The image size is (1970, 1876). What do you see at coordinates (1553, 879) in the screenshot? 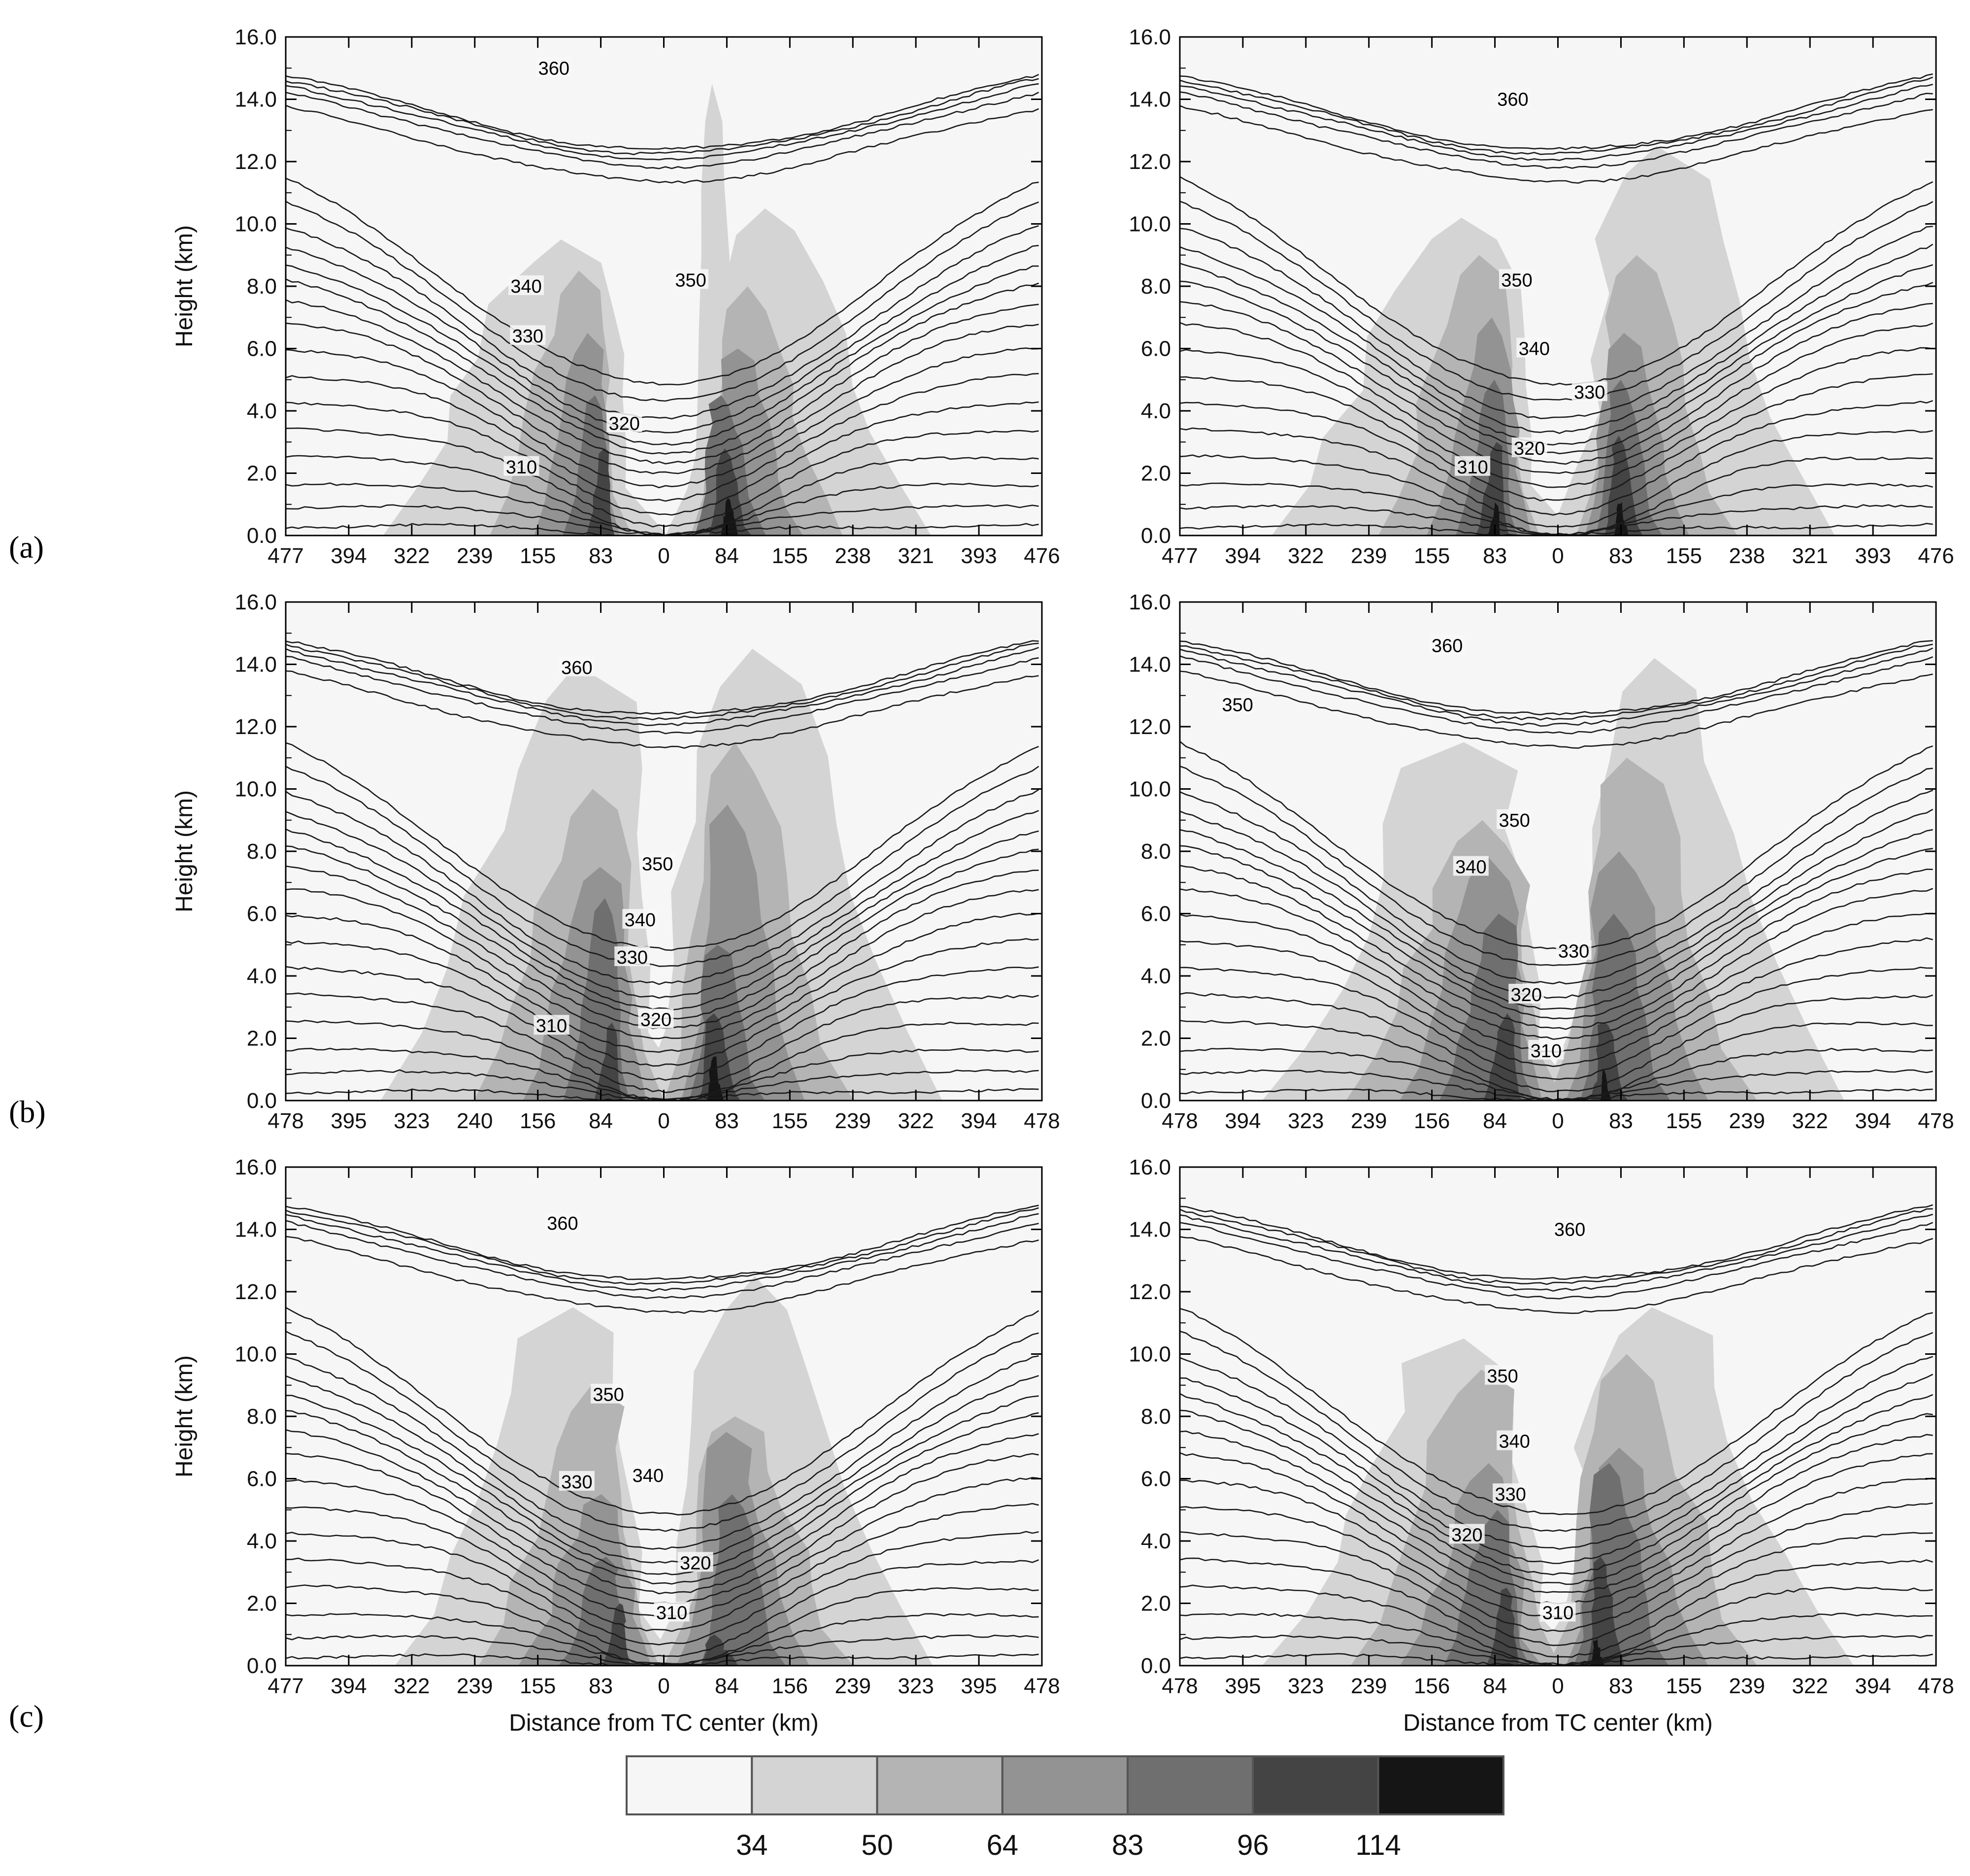
I see `shading-layer` at bounding box center [1553, 879].